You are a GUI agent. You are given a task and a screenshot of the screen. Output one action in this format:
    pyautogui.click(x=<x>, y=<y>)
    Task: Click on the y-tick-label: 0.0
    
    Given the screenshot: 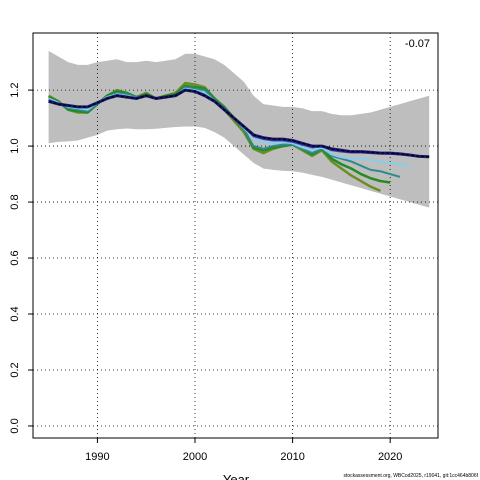 What is the action you would take?
    pyautogui.click(x=15, y=425)
    